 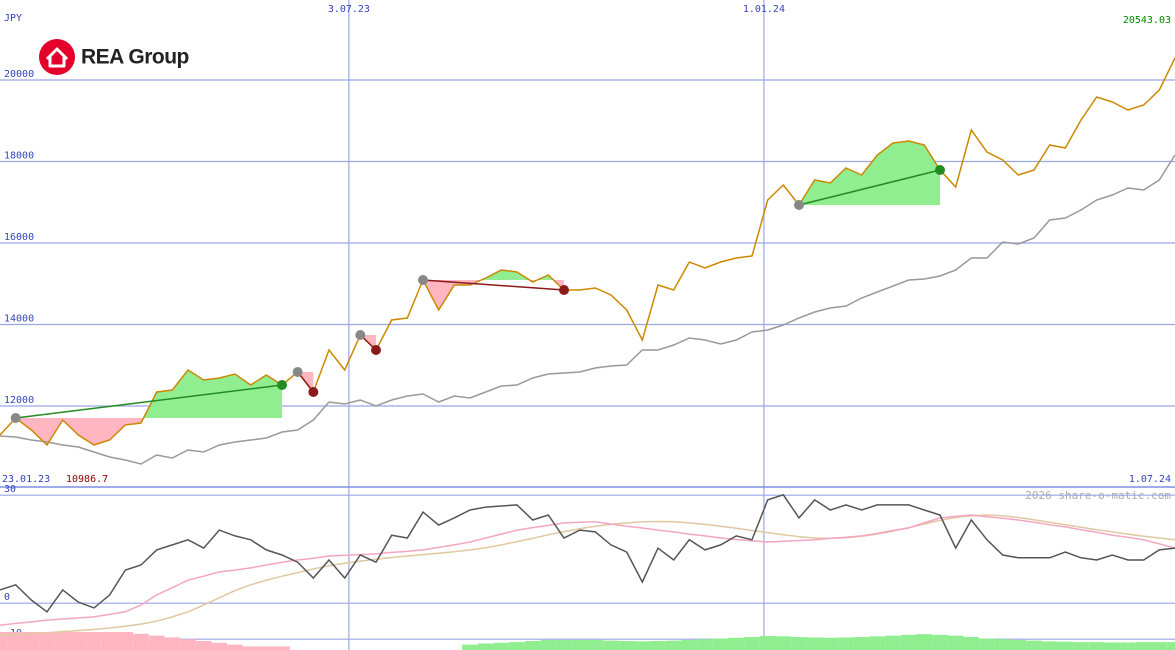 What do you see at coordinates (1150, 479) in the screenshot?
I see `x-tick-label: 1.07.24` at bounding box center [1150, 479].